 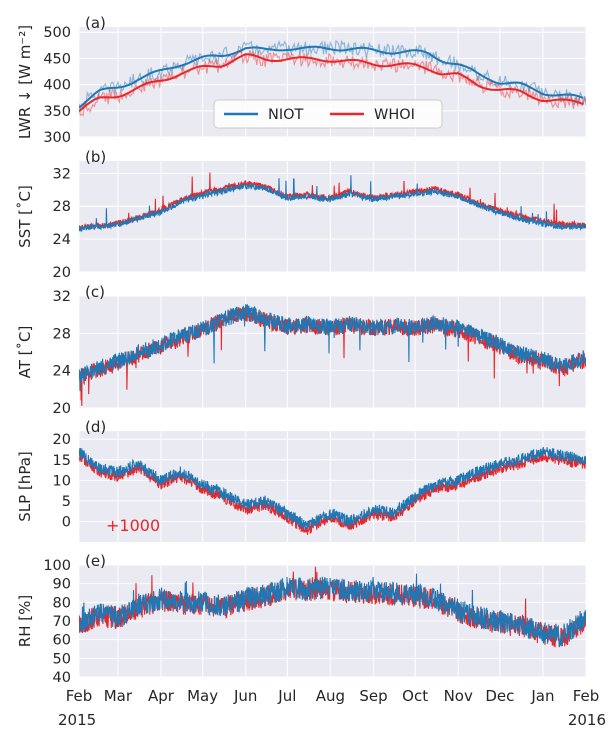 I want to click on series-whoi, so click(x=332, y=83).